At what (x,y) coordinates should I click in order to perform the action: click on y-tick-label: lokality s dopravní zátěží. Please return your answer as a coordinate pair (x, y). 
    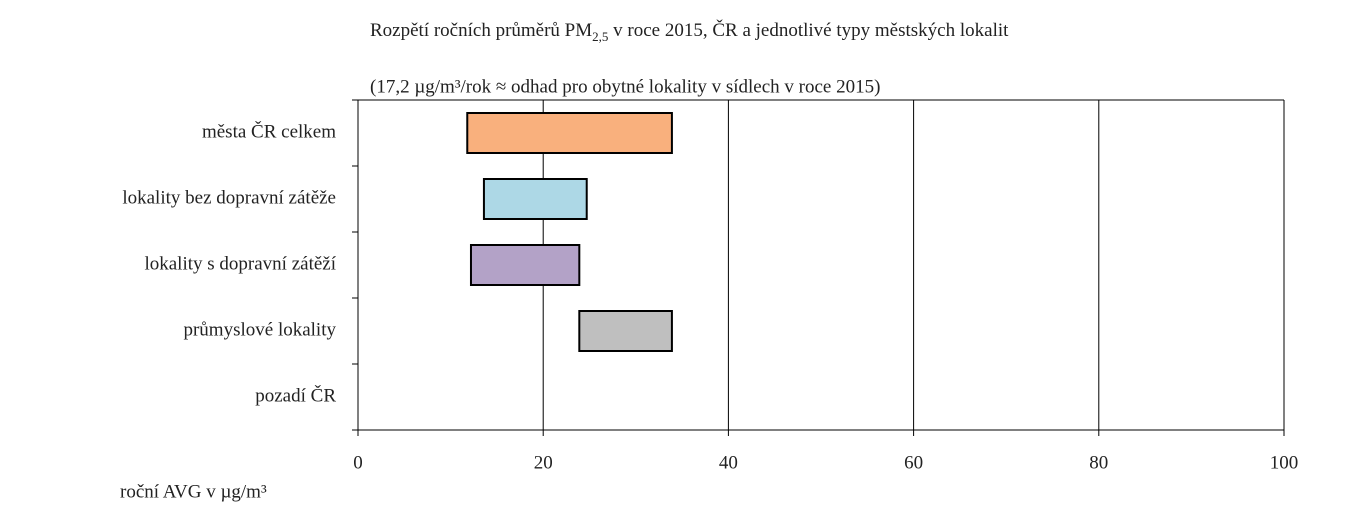
    Looking at the image, I should click on (240, 263).